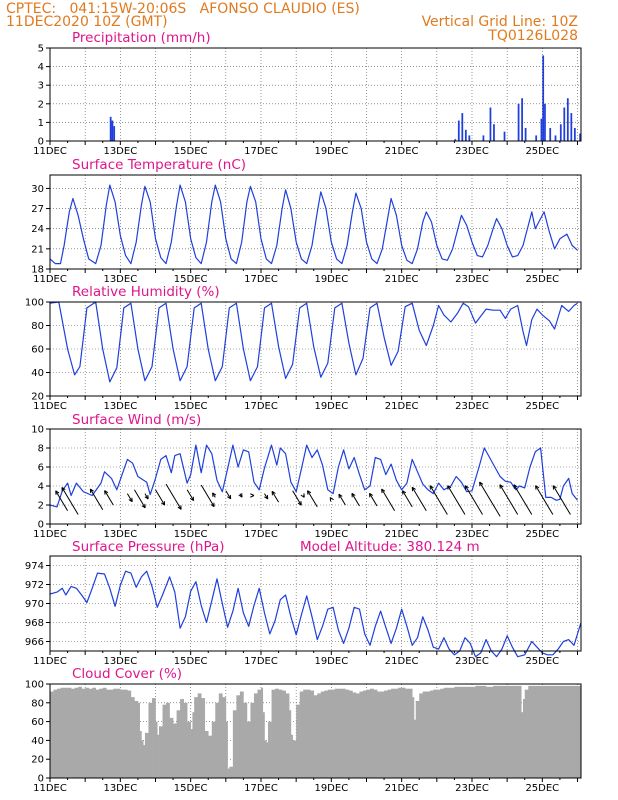  Describe the element at coordinates (37, 326) in the screenshot. I see `humidity-ytick-label: 80` at that location.